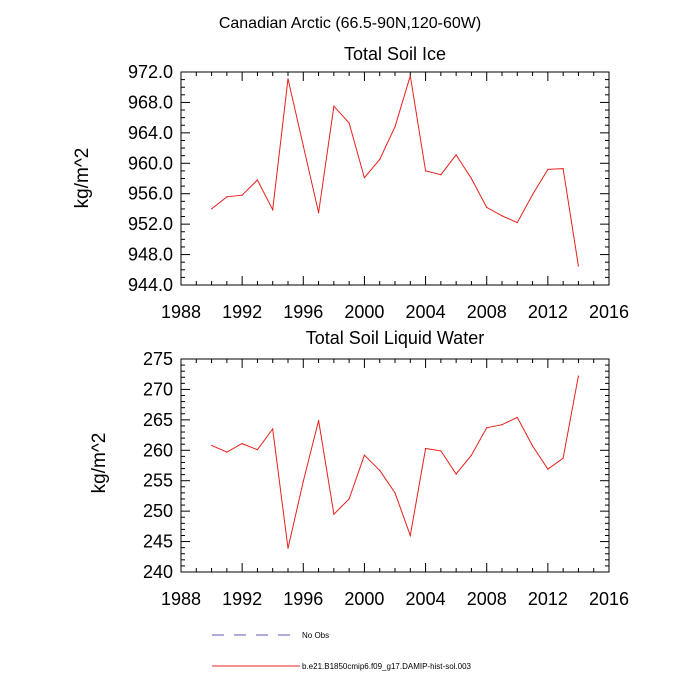  Describe the element at coordinates (150, 194) in the screenshot. I see `y-tick-label: 956.0` at that location.